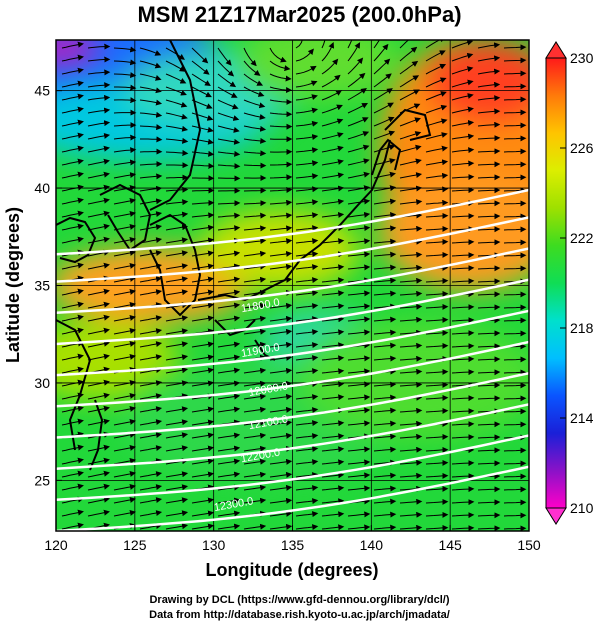 The height and width of the screenshot is (625, 599). Describe the element at coordinates (42, 383) in the screenshot. I see `y-tick-label: 30` at that location.